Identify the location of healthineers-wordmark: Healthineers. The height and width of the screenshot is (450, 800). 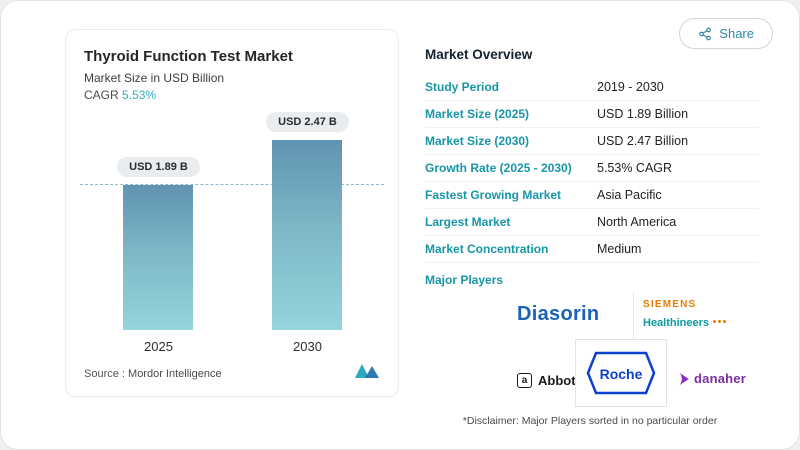
(676, 322).